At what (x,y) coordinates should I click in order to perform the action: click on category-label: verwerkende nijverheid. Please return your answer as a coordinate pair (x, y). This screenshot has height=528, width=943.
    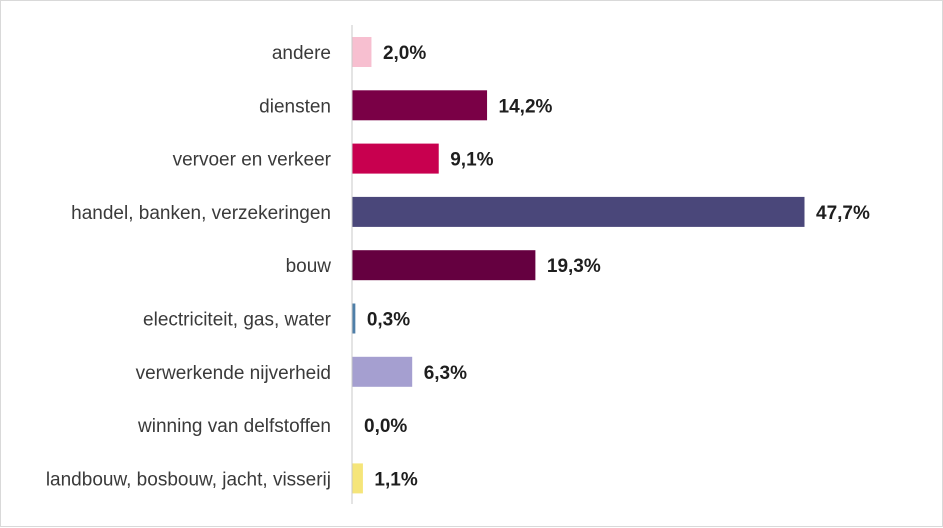
    Looking at the image, I should click on (233, 373).